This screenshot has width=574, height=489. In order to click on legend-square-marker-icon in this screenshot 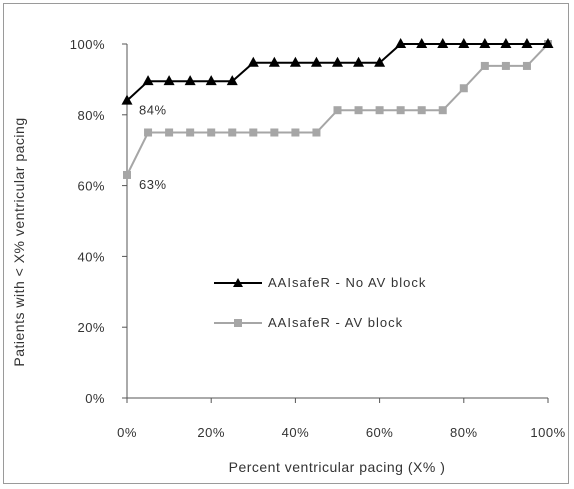, I will do `click(238, 323)`.